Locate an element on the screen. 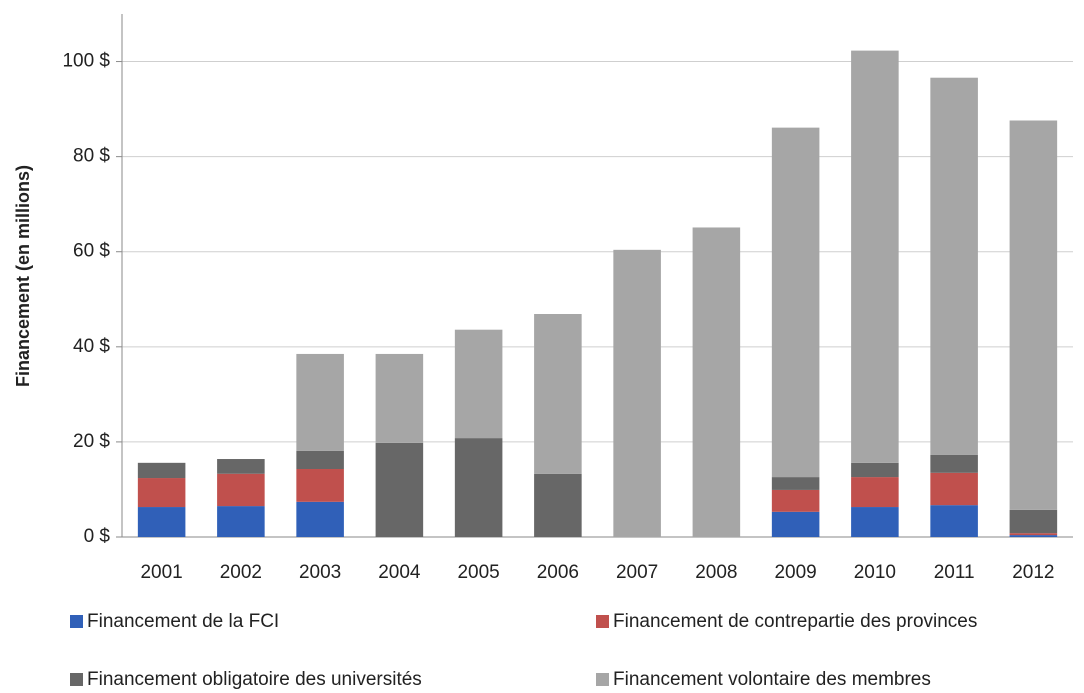  x-tick-label: 2005 is located at coordinates (478, 572).